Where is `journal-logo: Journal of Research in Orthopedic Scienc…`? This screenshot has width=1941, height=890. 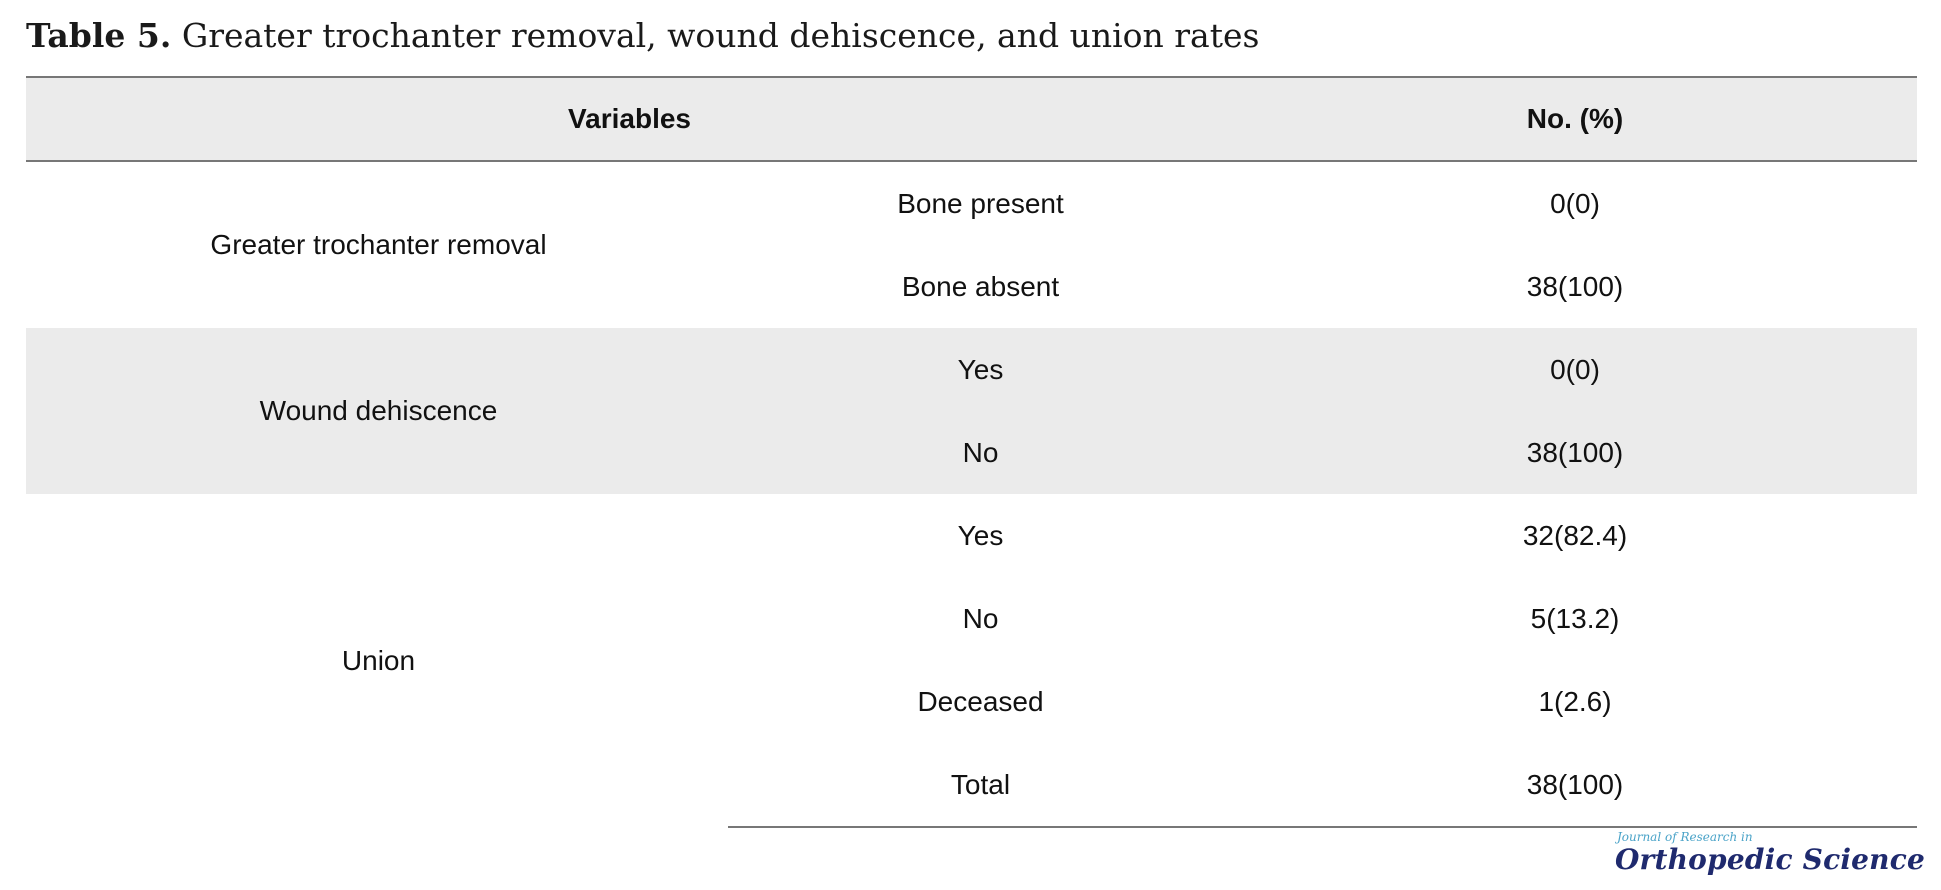 journal-logo: Journal of Research in Orthopedic Scienc… is located at coordinates (1770, 853).